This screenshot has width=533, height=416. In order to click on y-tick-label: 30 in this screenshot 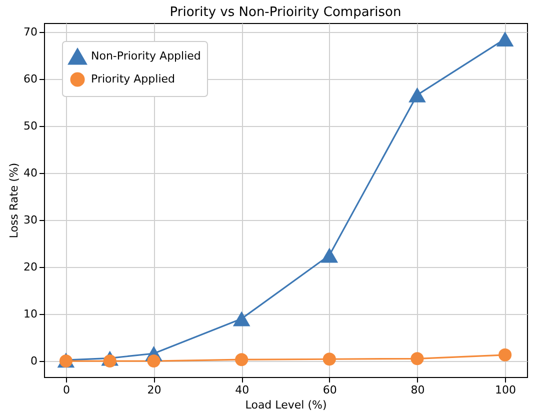, I will do `click(31, 219)`.